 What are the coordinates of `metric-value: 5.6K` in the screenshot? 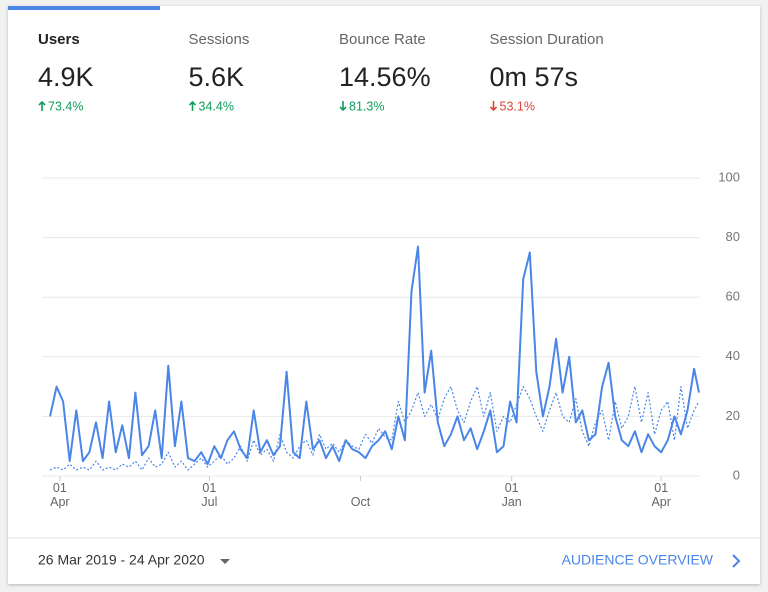 It's located at (217, 77).